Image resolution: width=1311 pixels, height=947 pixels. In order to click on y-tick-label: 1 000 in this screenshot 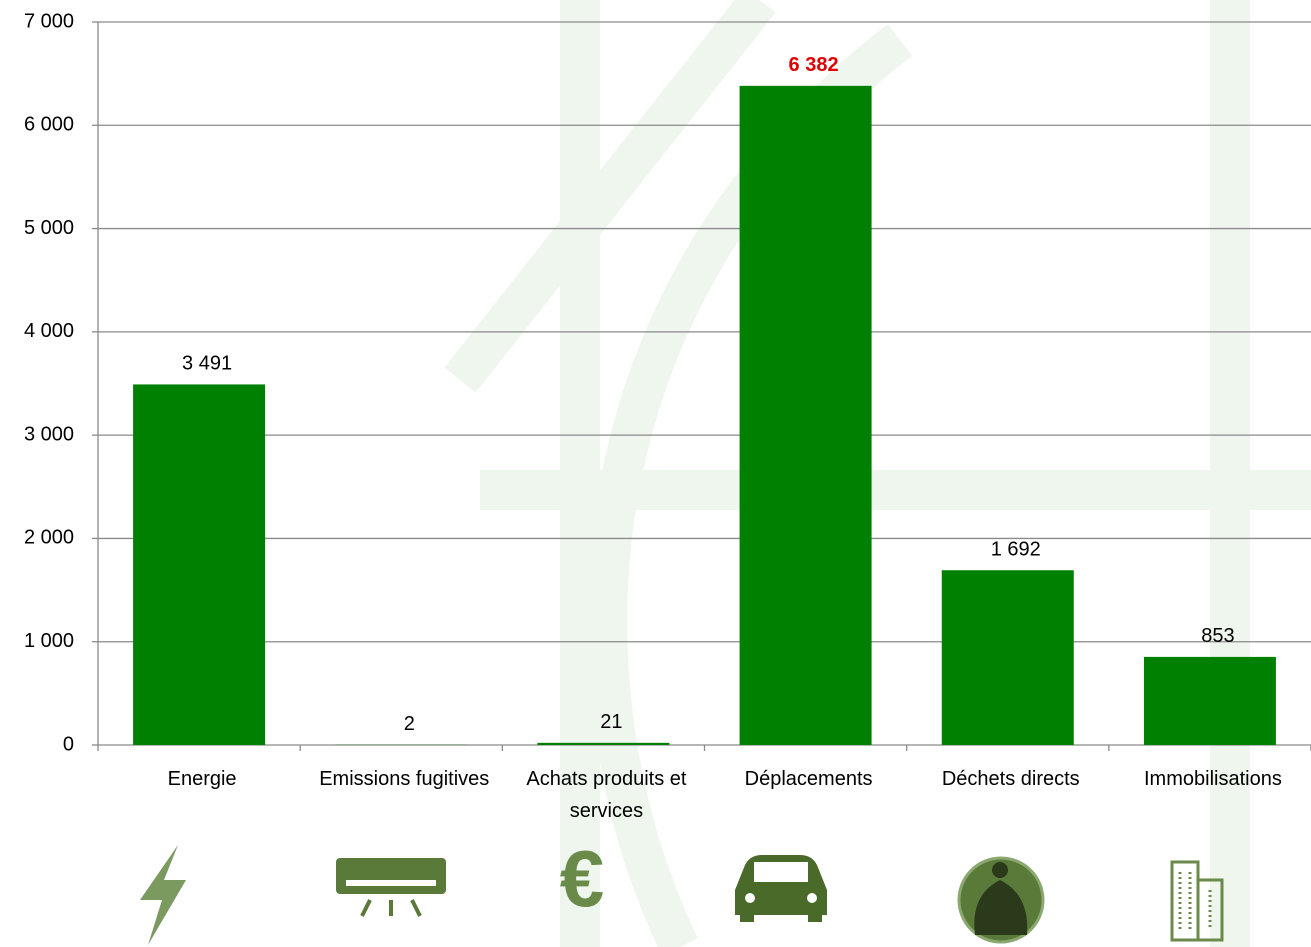, I will do `click(49, 641)`.